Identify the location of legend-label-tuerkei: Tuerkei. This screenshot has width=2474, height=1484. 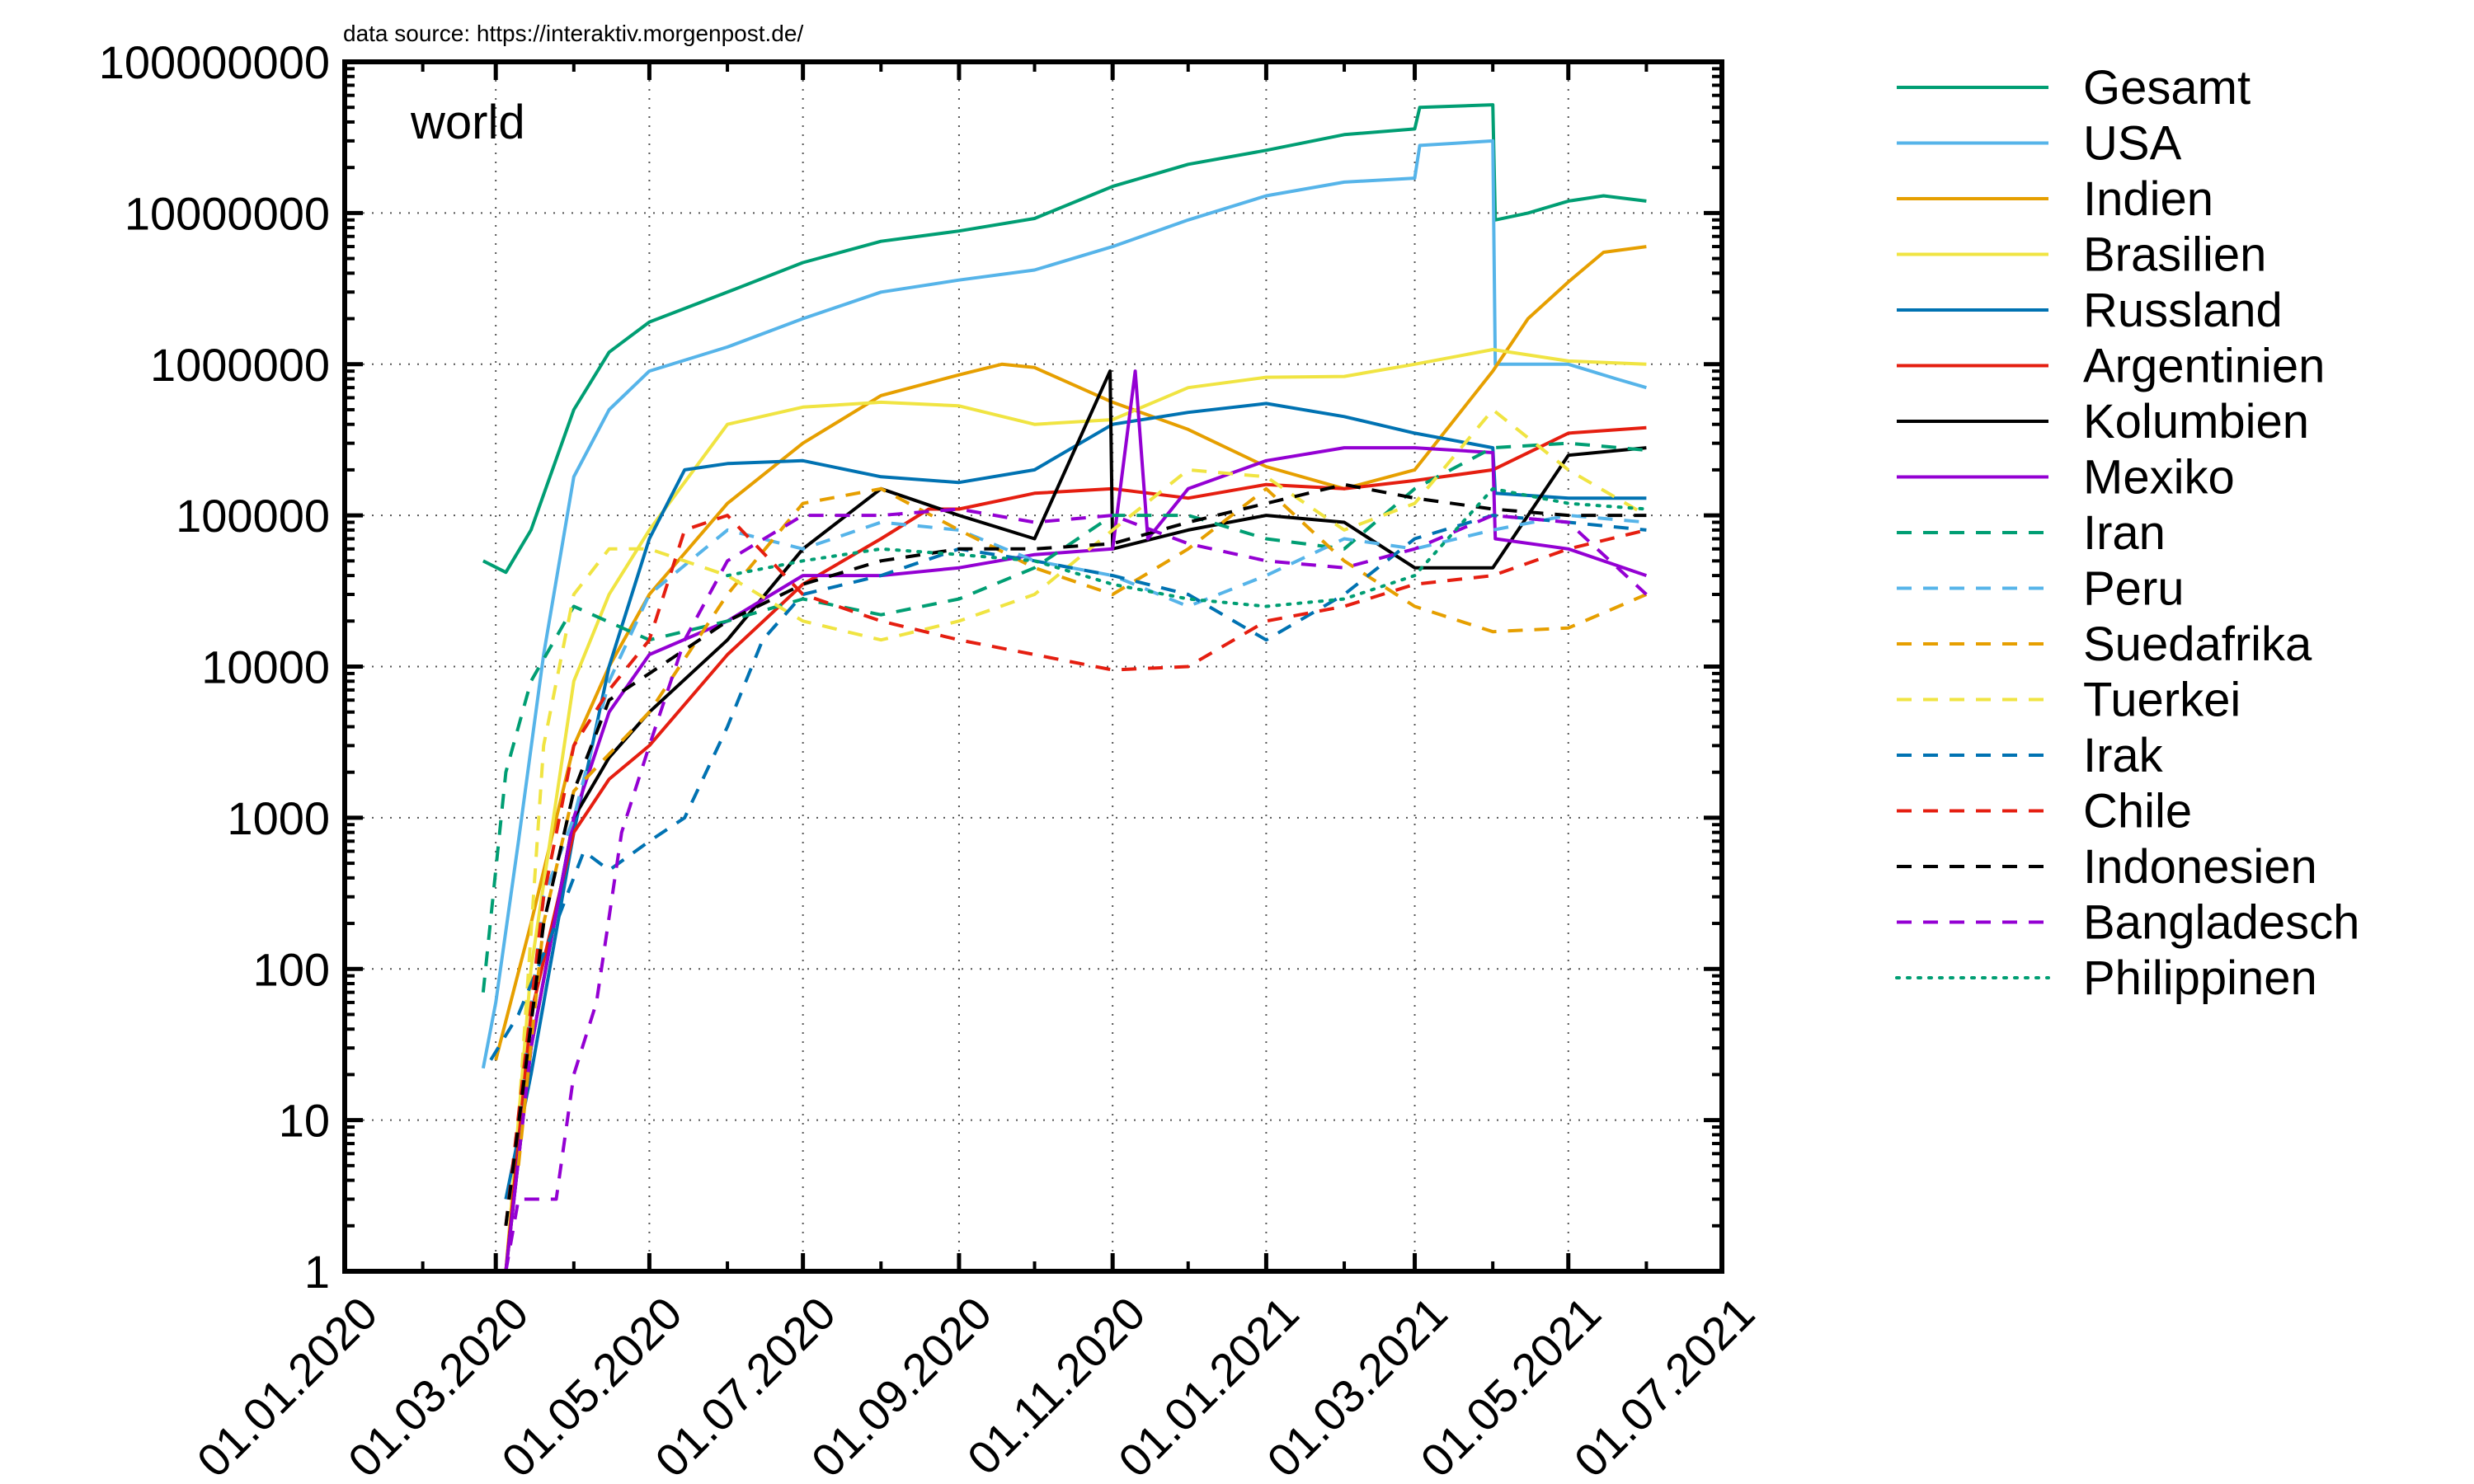
(2162, 700).